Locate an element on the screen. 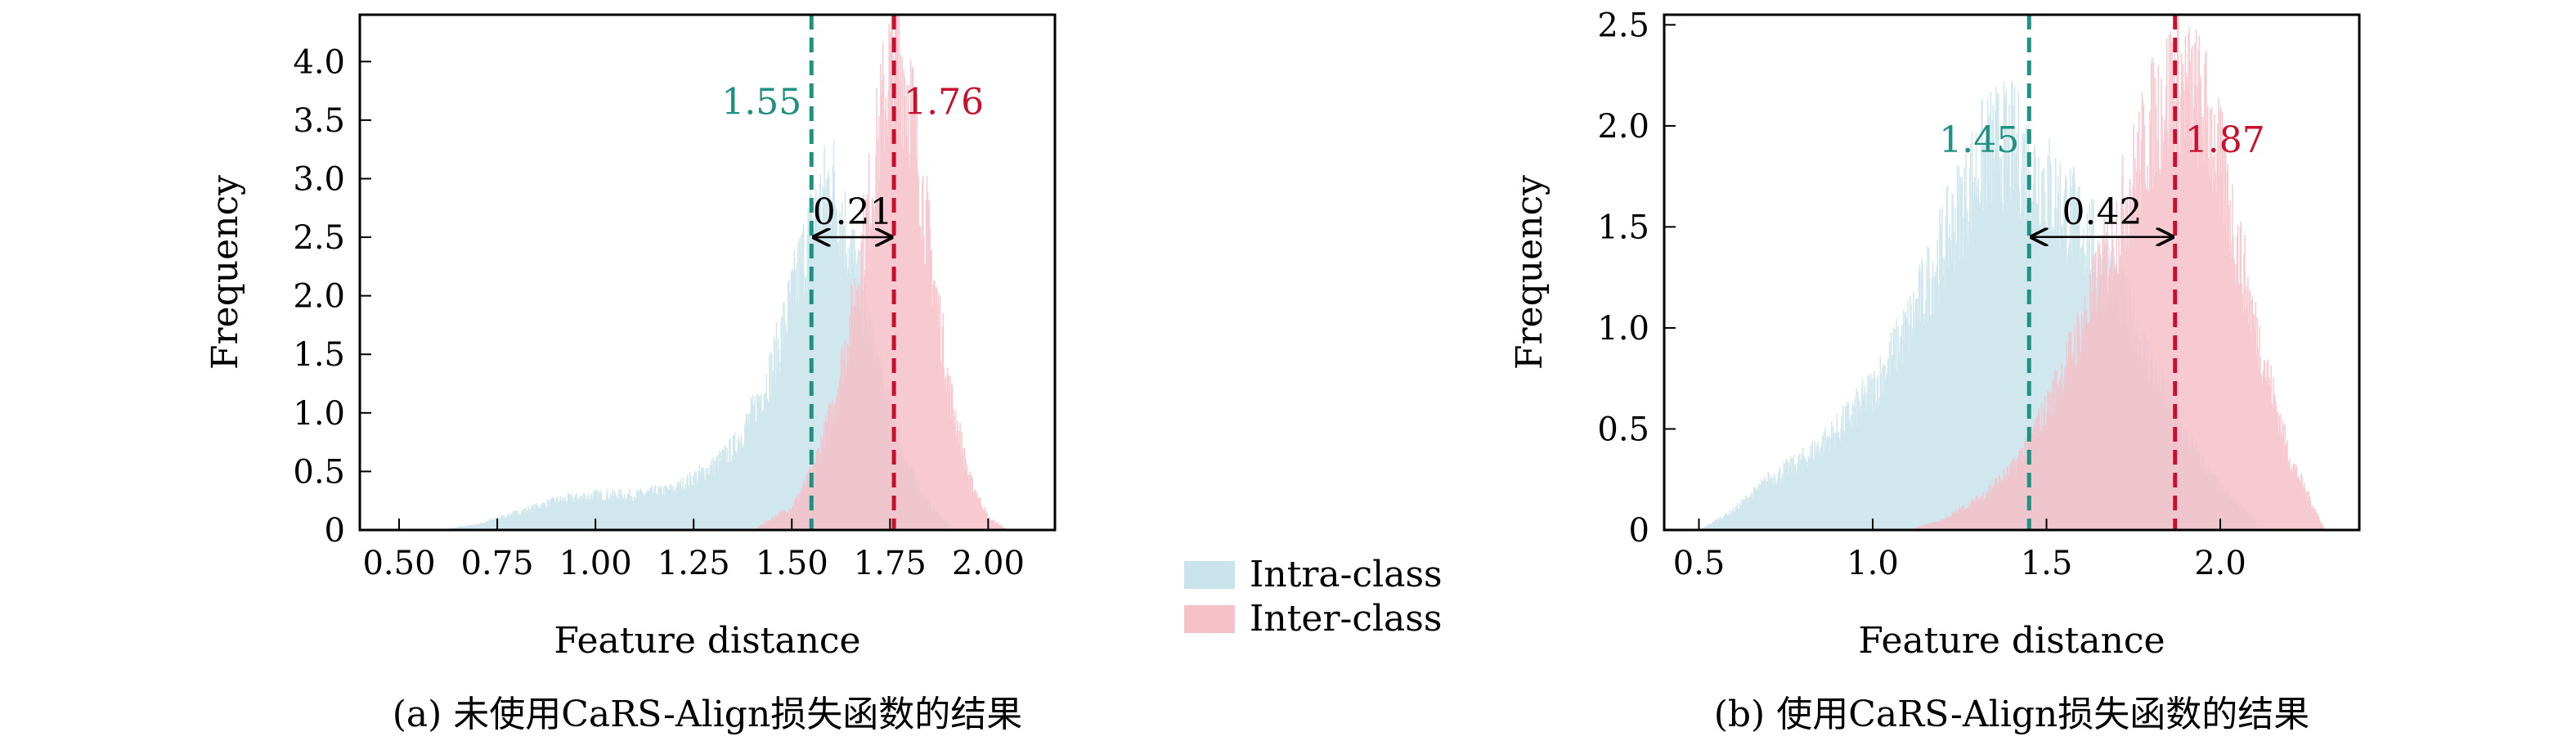 This screenshot has width=2576, height=750. x-tick-label: 2.00 is located at coordinates (989, 563).